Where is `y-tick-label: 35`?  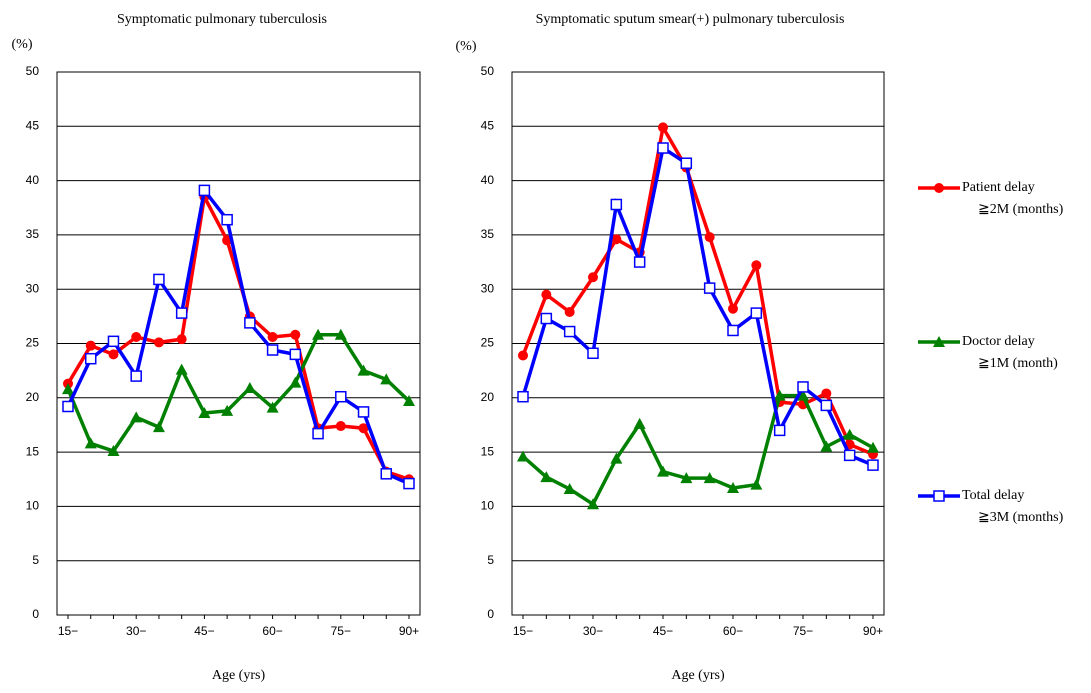
y-tick-label: 35 is located at coordinates (488, 234).